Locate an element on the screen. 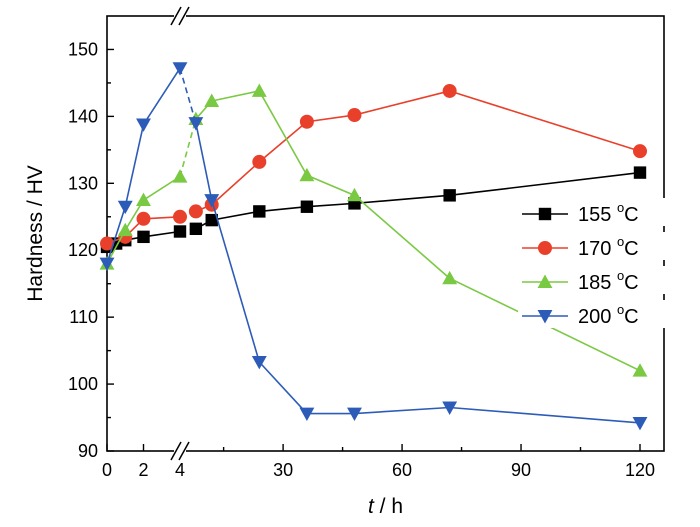 This screenshot has width=700, height=527. x-tick-label: 0 is located at coordinates (107, 470).